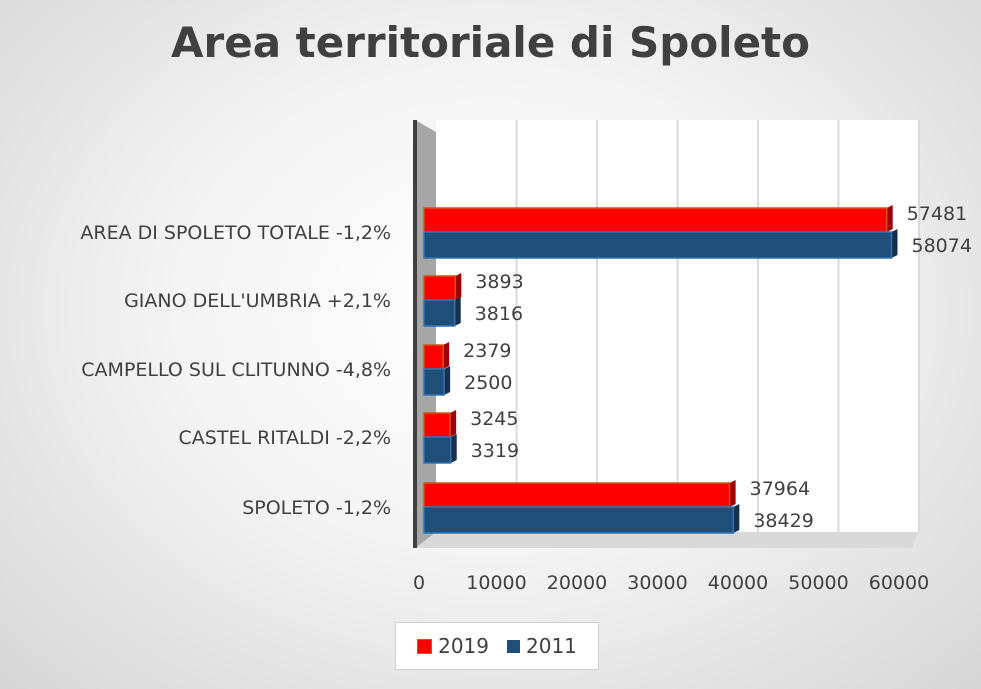 This screenshot has height=689, width=981. I want to click on category-label: CAMPELLO SUL CLITUNNO -4,8%, so click(236, 370).